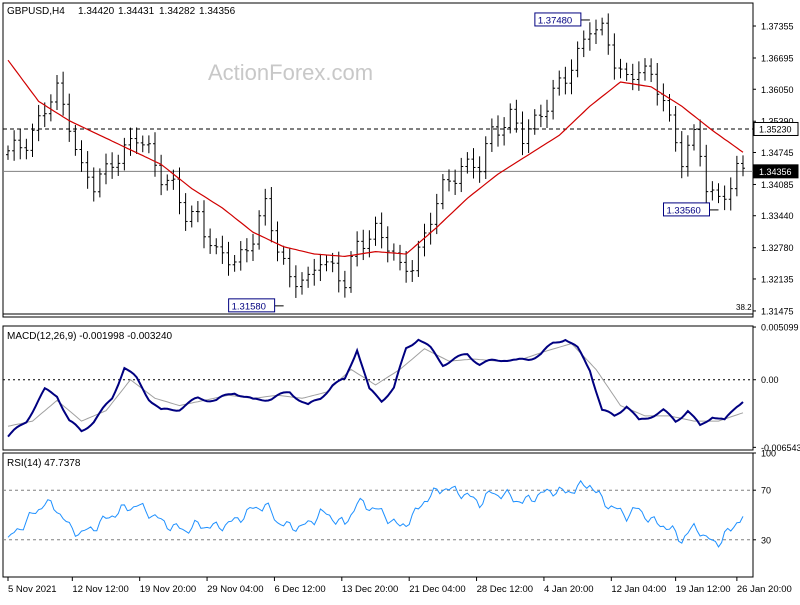 This screenshot has height=605, width=800. What do you see at coordinates (217, 11) in the screenshot?
I see `close-value: 1.34356` at bounding box center [217, 11].